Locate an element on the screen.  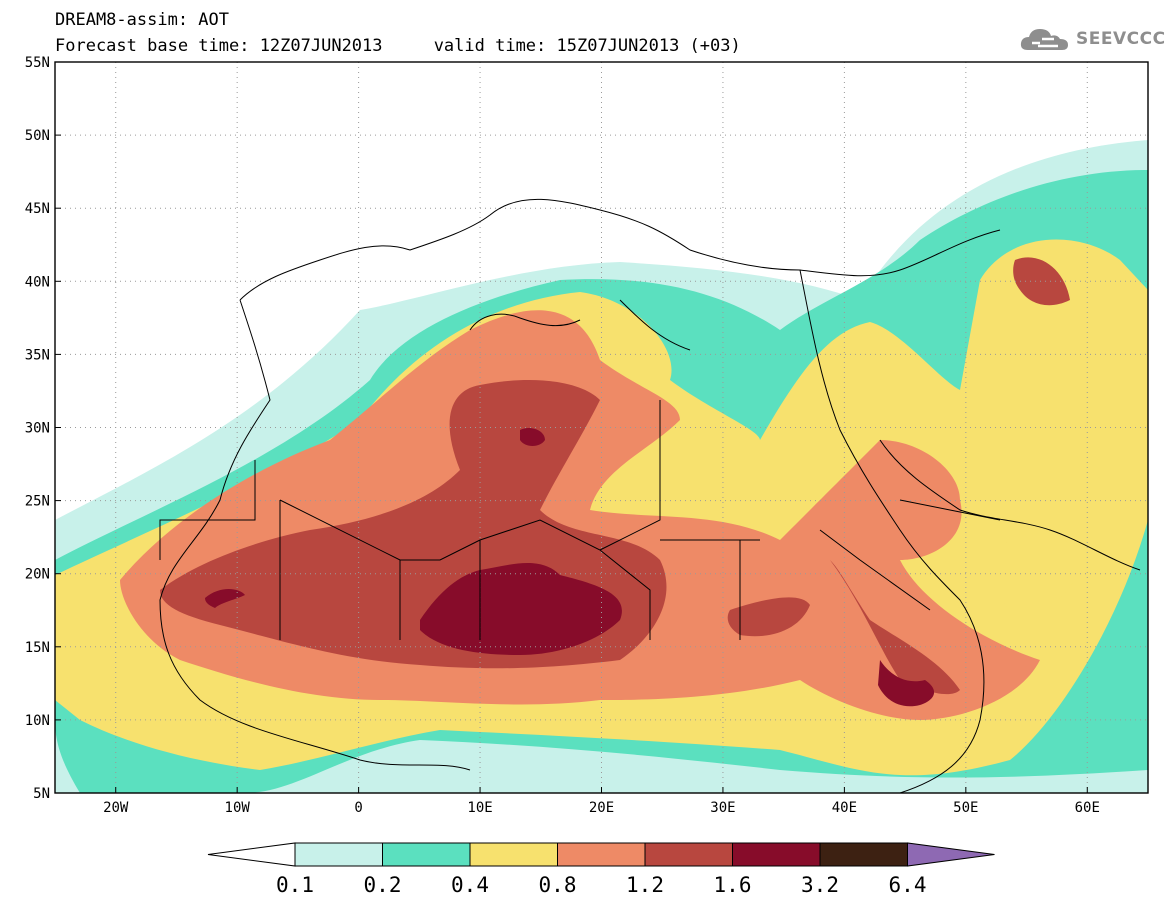
lon-label: 10E is located at coordinates (479, 808).